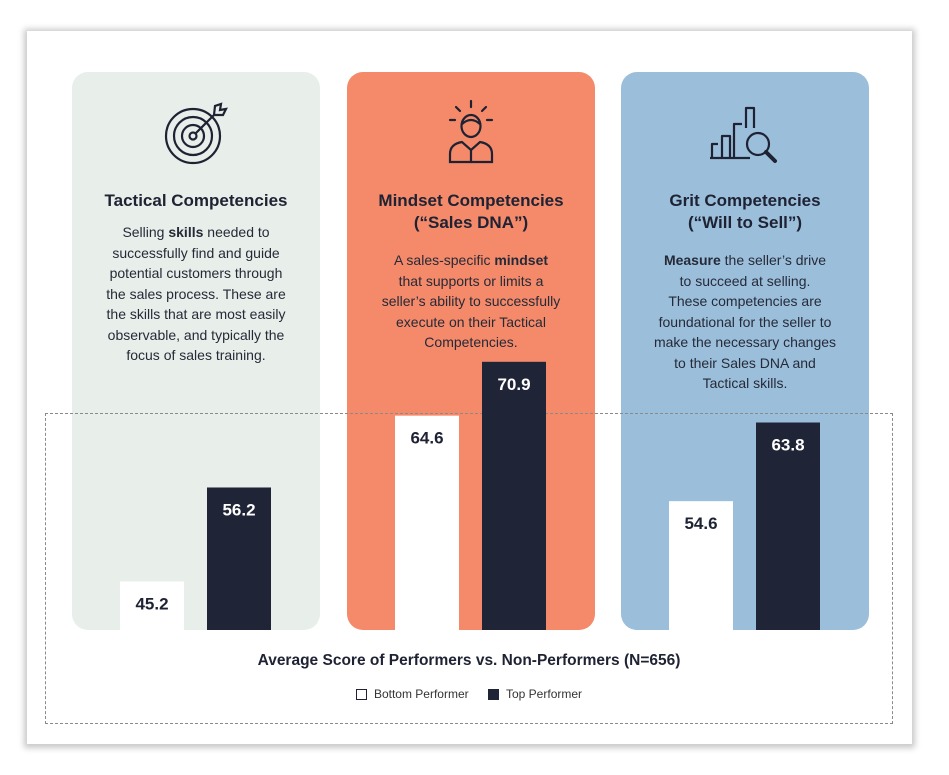 The image size is (949, 775). Describe the element at coordinates (787, 445) in the screenshot. I see `bar-label-top-2: 63.8` at that location.